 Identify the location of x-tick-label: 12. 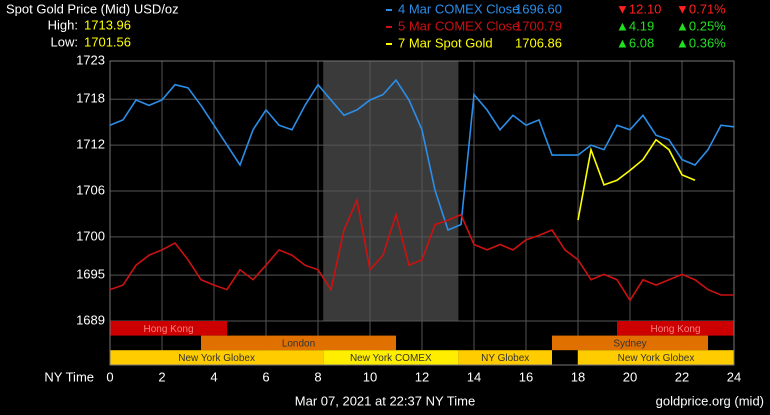
(422, 376).